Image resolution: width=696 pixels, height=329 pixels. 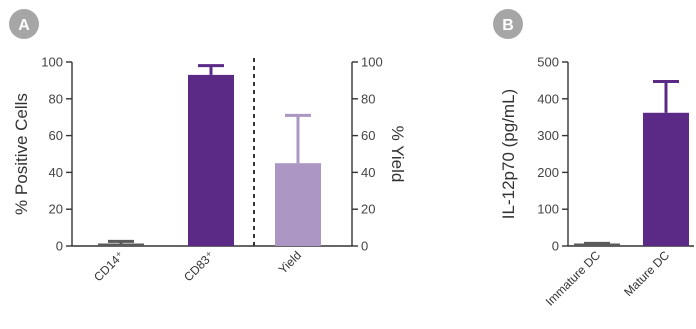 What do you see at coordinates (56, 154) in the screenshot?
I see `panel-a-left-ticks: 0 20 40 60 80 100` at bounding box center [56, 154].